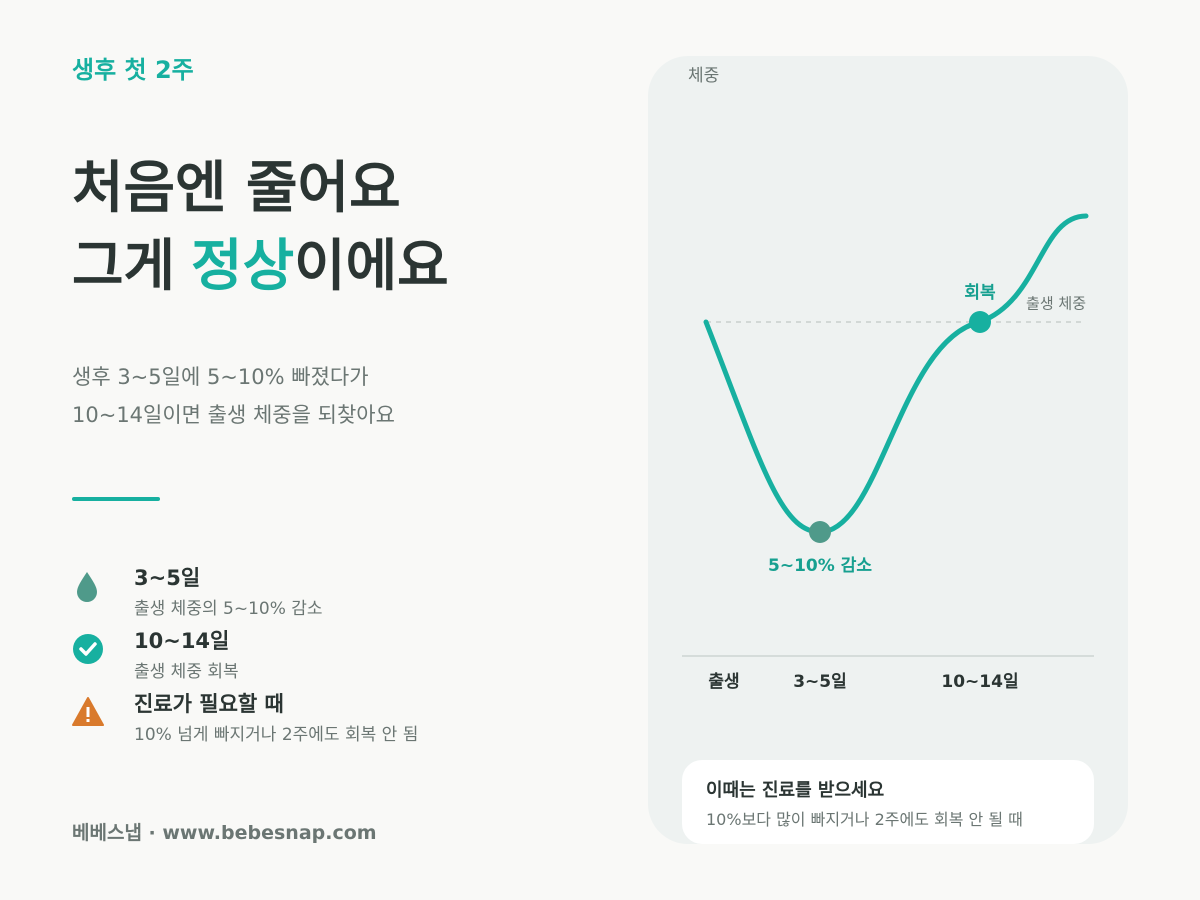 The width and height of the screenshot is (1200, 900). Describe the element at coordinates (243, 266) in the screenshot. I see `headline-highlight: 정상` at that location.